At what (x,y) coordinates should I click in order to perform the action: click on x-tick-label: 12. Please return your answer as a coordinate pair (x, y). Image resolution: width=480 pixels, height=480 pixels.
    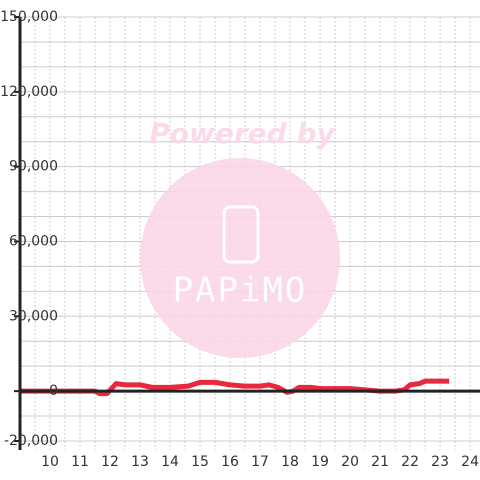
    Looking at the image, I should click on (110, 462).